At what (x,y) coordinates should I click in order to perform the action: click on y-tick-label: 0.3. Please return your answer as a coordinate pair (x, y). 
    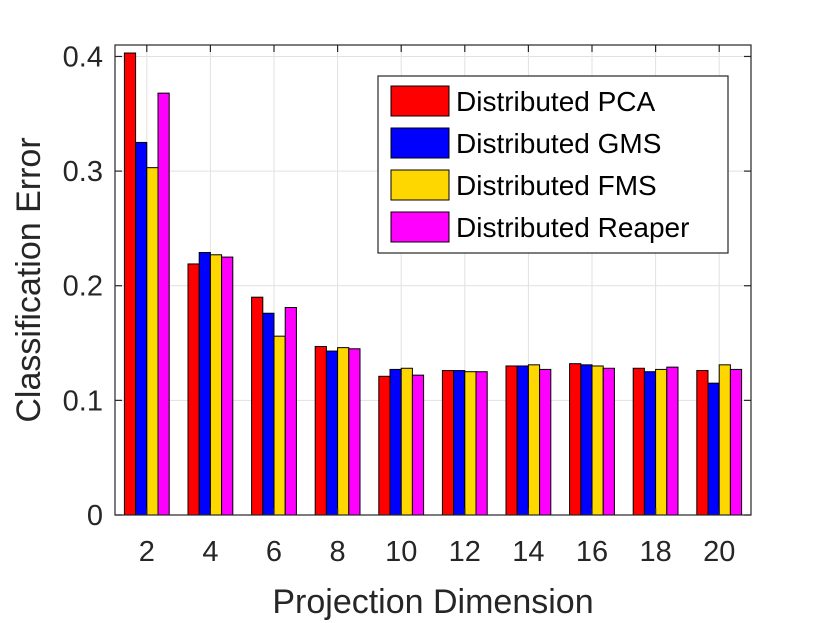
    Looking at the image, I should click on (83, 172).